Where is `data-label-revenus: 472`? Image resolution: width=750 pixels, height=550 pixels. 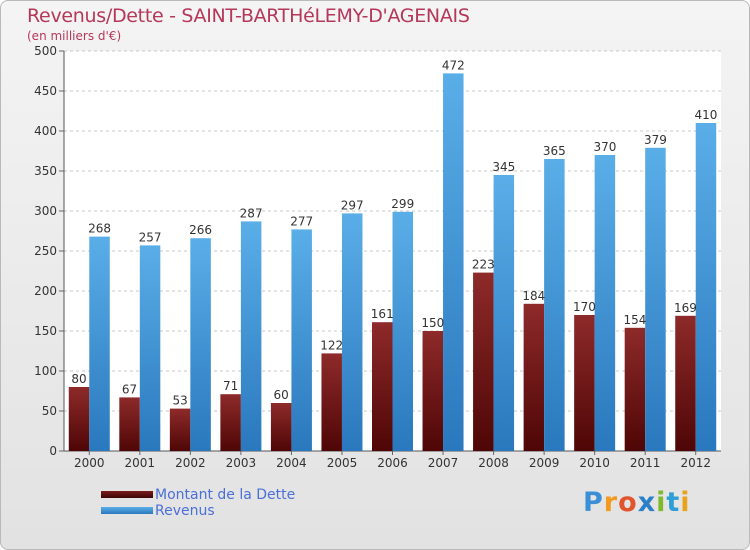
data-label-revenus: 472 is located at coordinates (453, 65).